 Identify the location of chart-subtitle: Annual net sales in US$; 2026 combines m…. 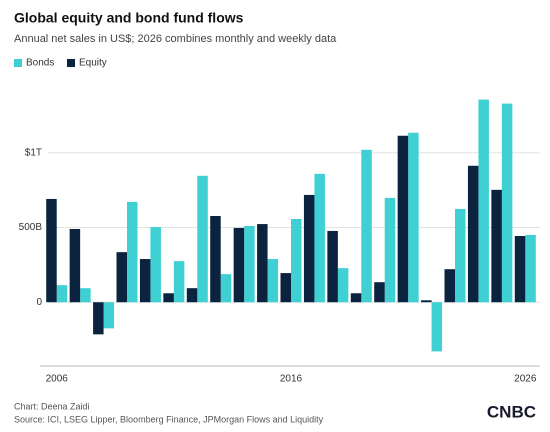
(175, 39).